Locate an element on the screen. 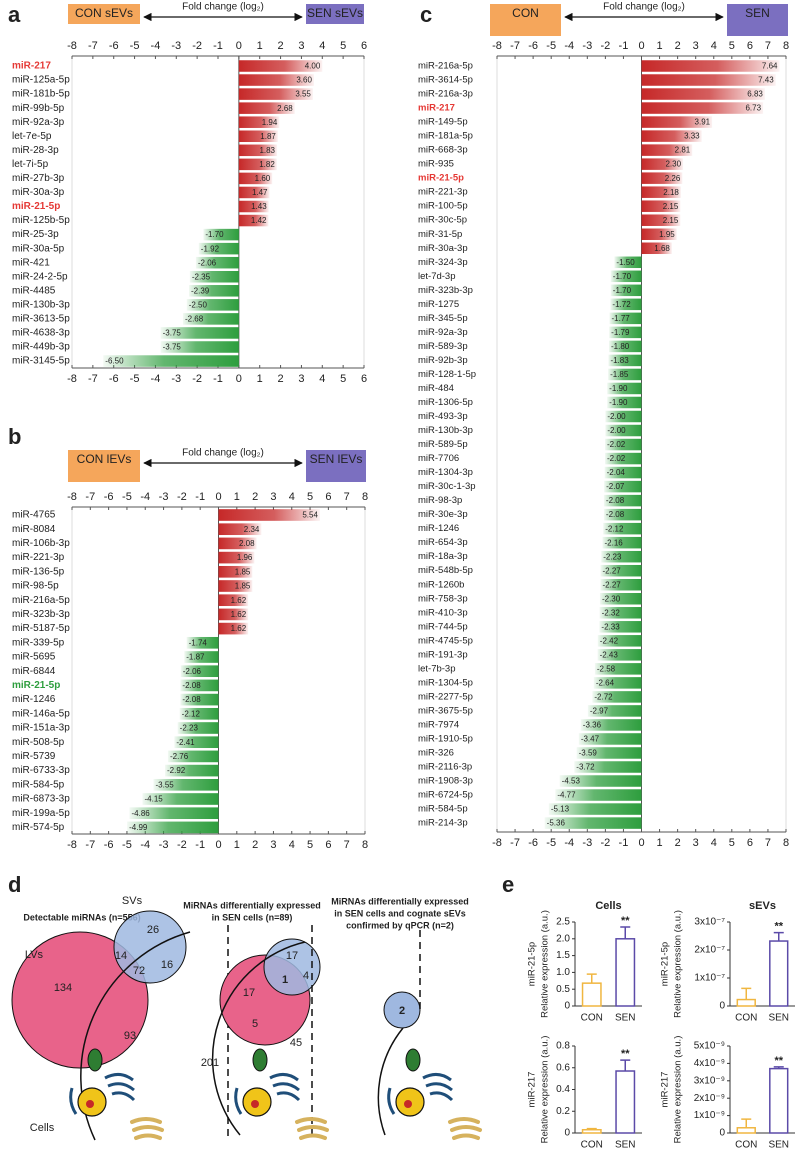 The height and width of the screenshot is (1153, 800). category-label: miR-421 is located at coordinates (31, 262).